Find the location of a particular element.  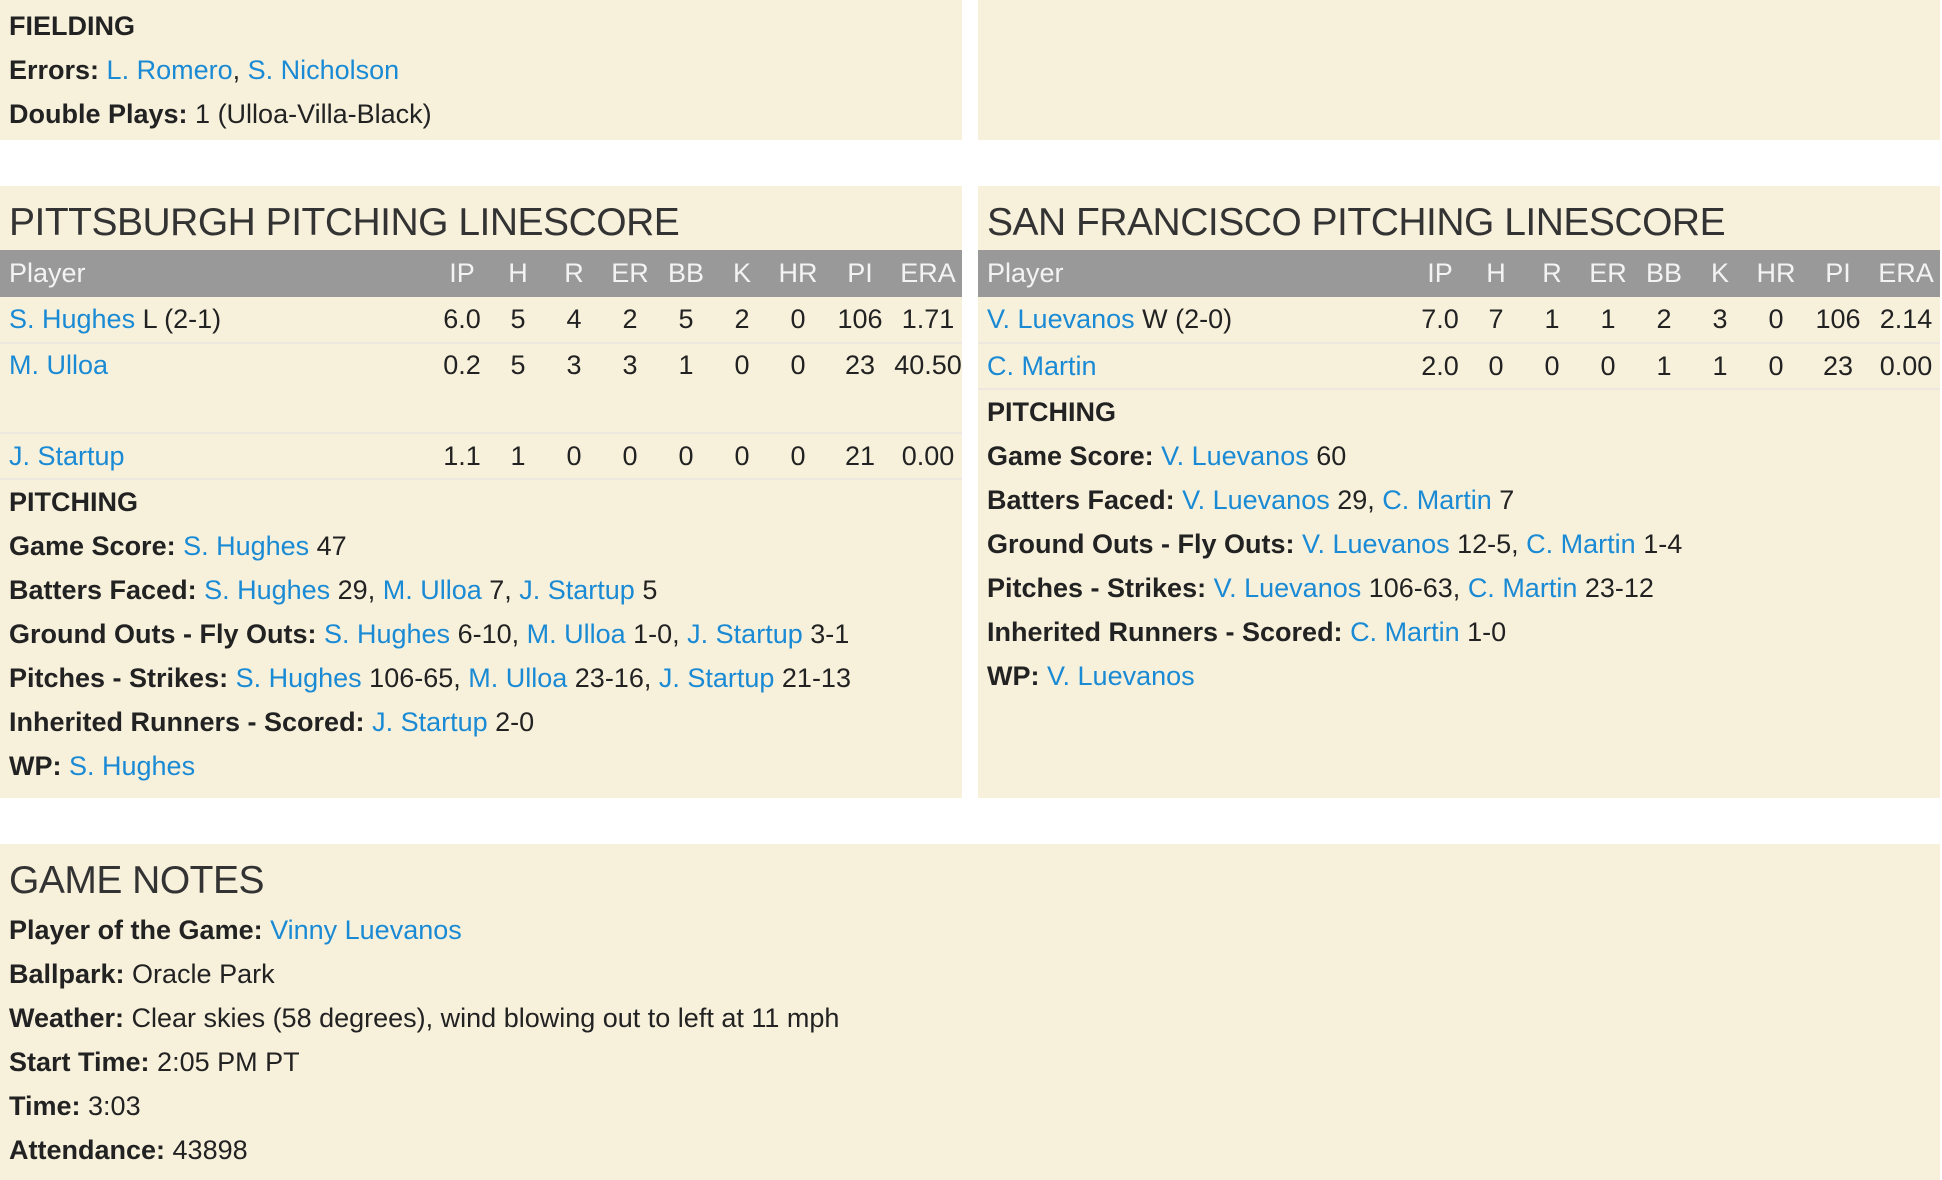

info-value: 60 is located at coordinates (1327, 456).